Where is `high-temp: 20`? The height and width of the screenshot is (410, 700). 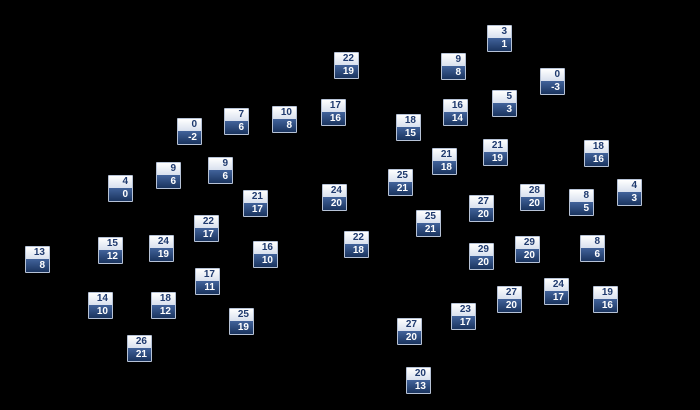 high-temp: 20 is located at coordinates (418, 374).